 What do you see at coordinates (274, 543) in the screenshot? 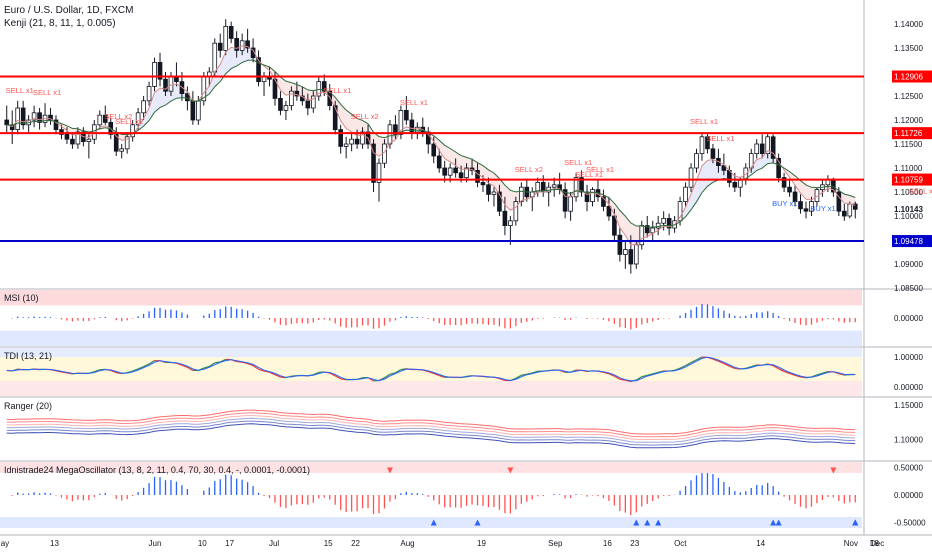
I see `time-tick-label: Jul` at bounding box center [274, 543].